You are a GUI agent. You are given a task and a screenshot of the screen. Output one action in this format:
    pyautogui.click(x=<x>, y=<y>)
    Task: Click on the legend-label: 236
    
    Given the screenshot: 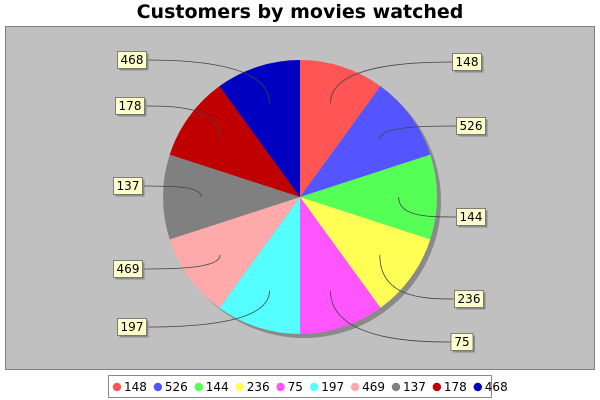 What is the action you would take?
    pyautogui.click(x=258, y=387)
    